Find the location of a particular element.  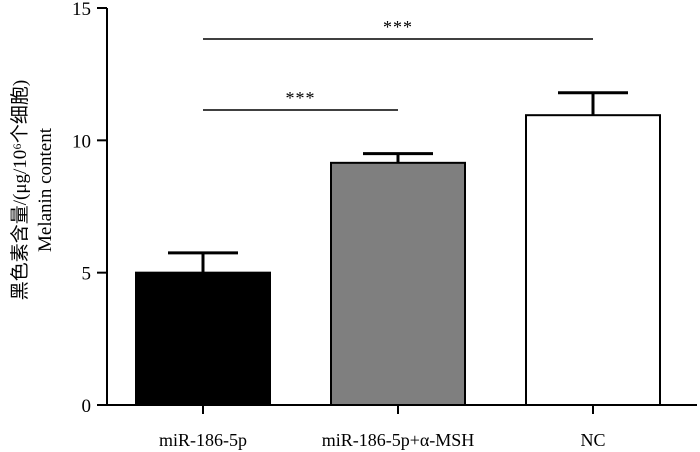

significance-label-0: *** is located at coordinates (301, 98).